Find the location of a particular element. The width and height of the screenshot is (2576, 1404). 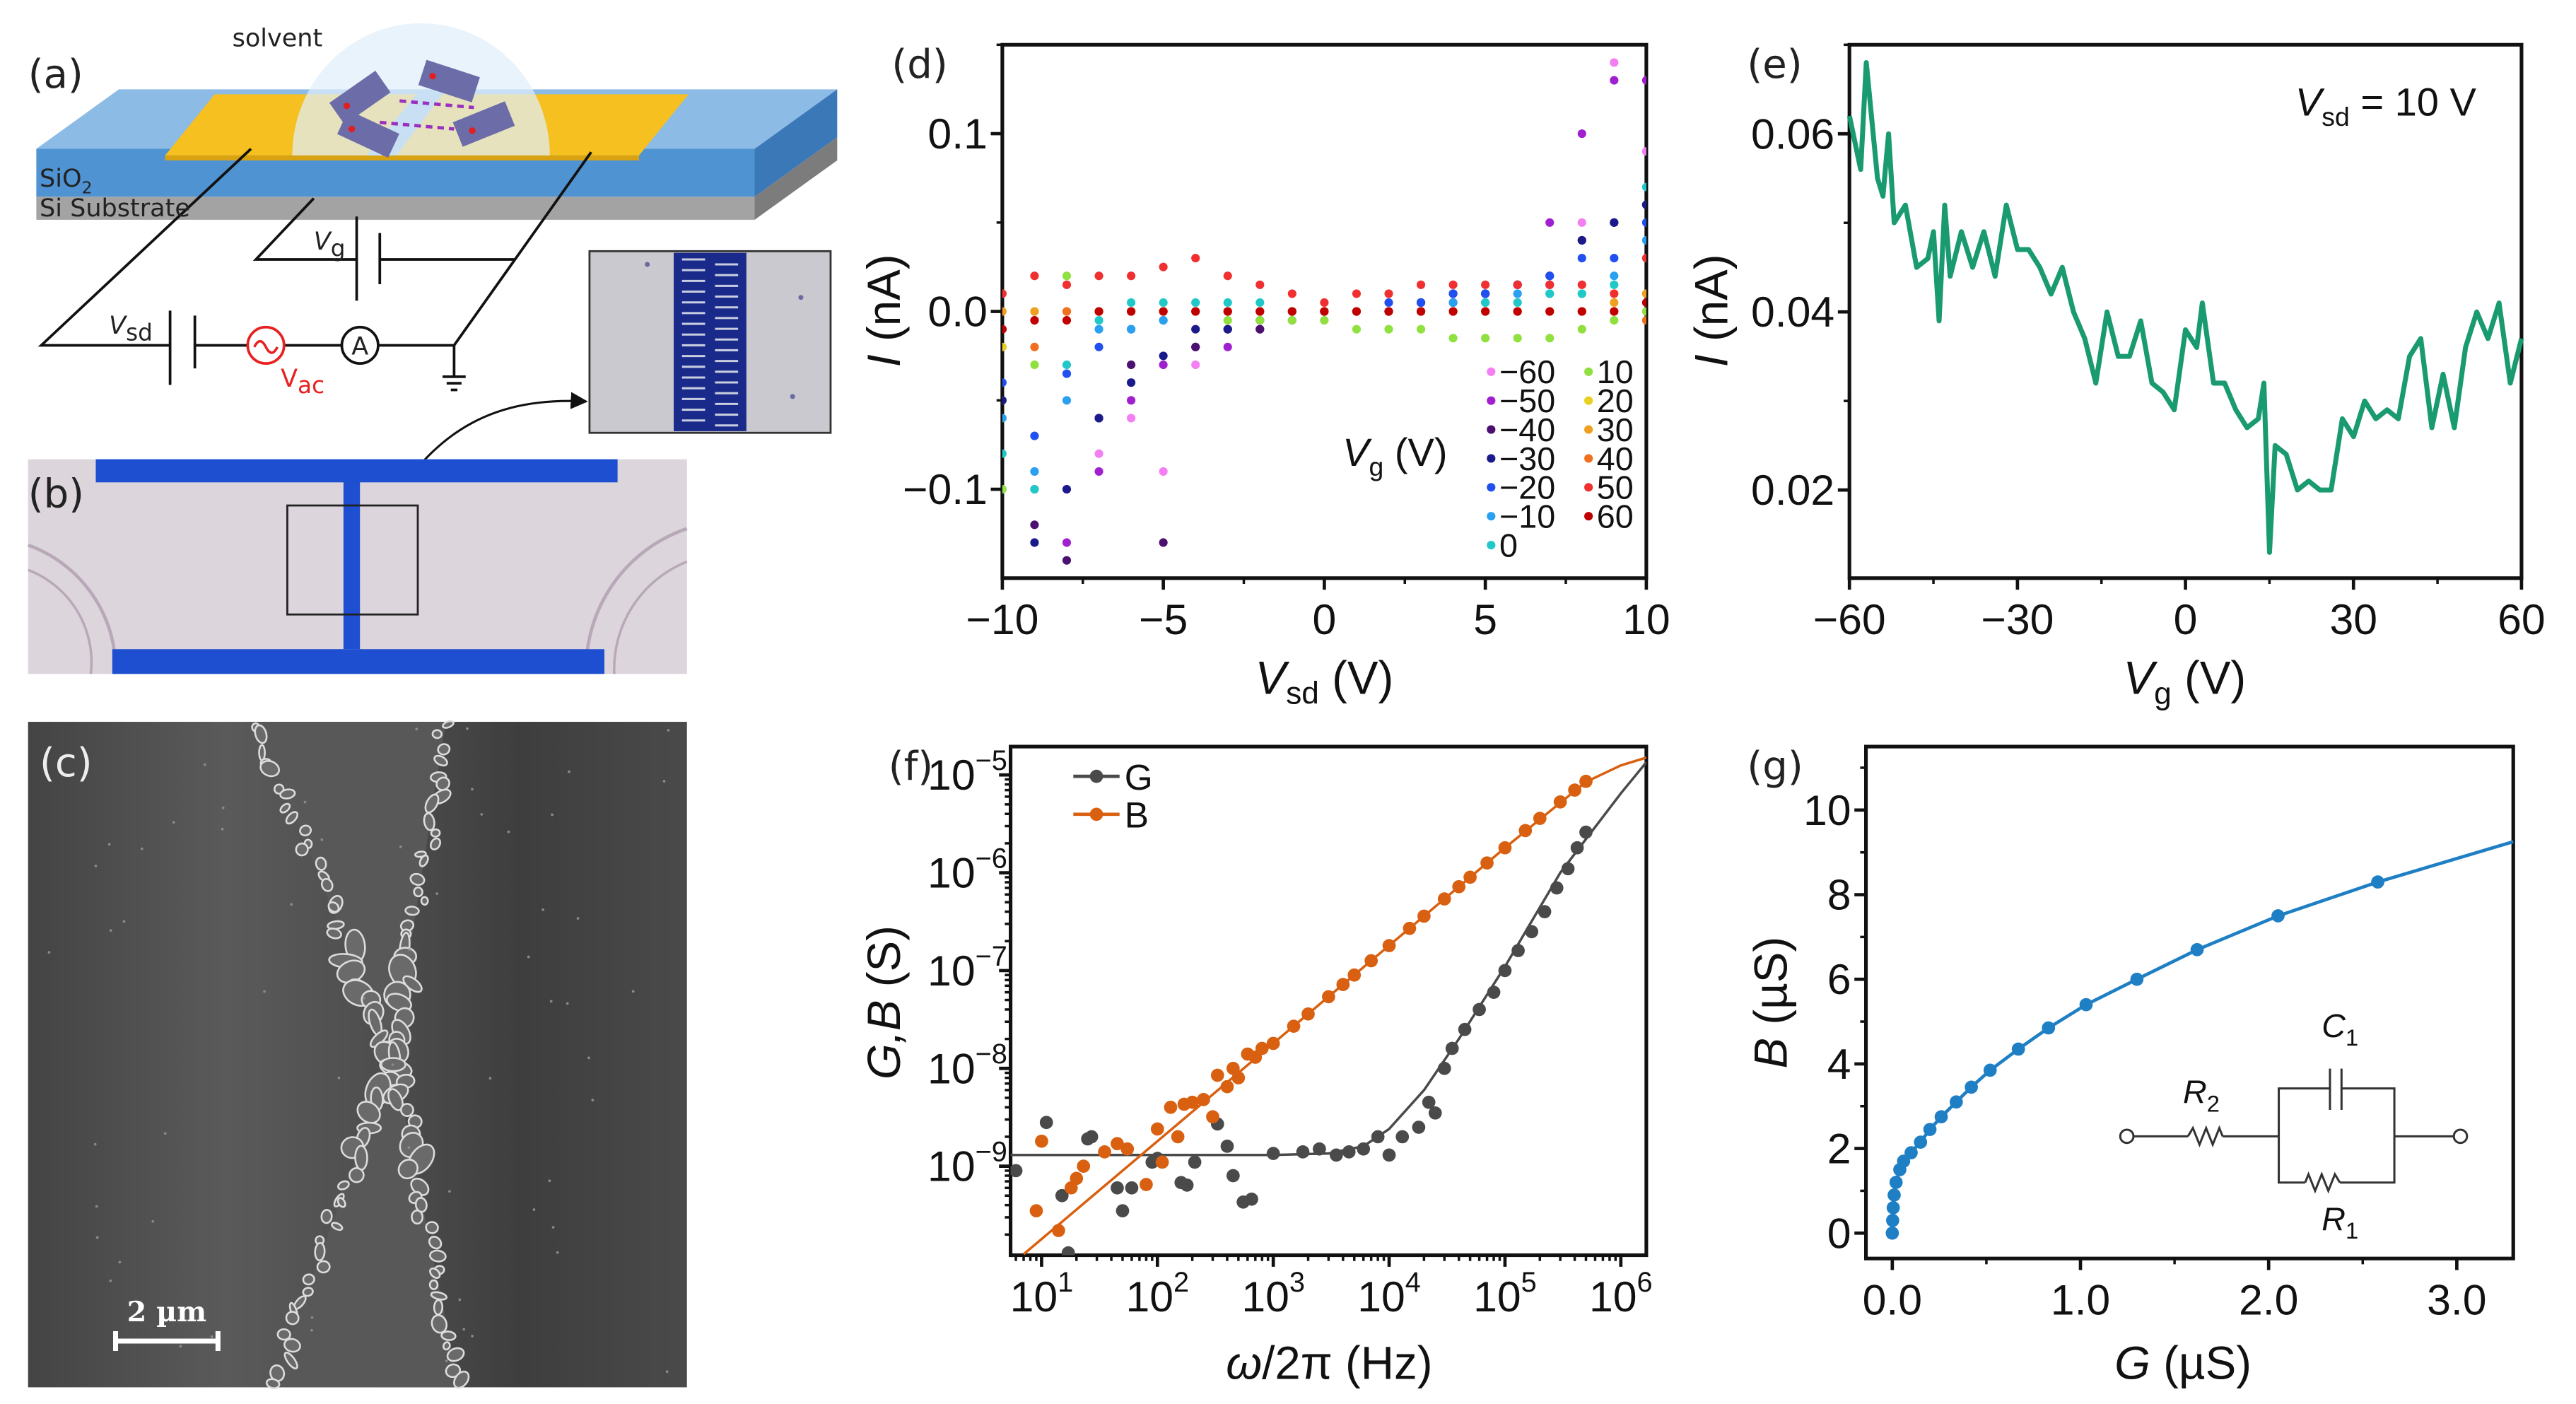

x-tick-label: −30 is located at coordinates (2018, 619).